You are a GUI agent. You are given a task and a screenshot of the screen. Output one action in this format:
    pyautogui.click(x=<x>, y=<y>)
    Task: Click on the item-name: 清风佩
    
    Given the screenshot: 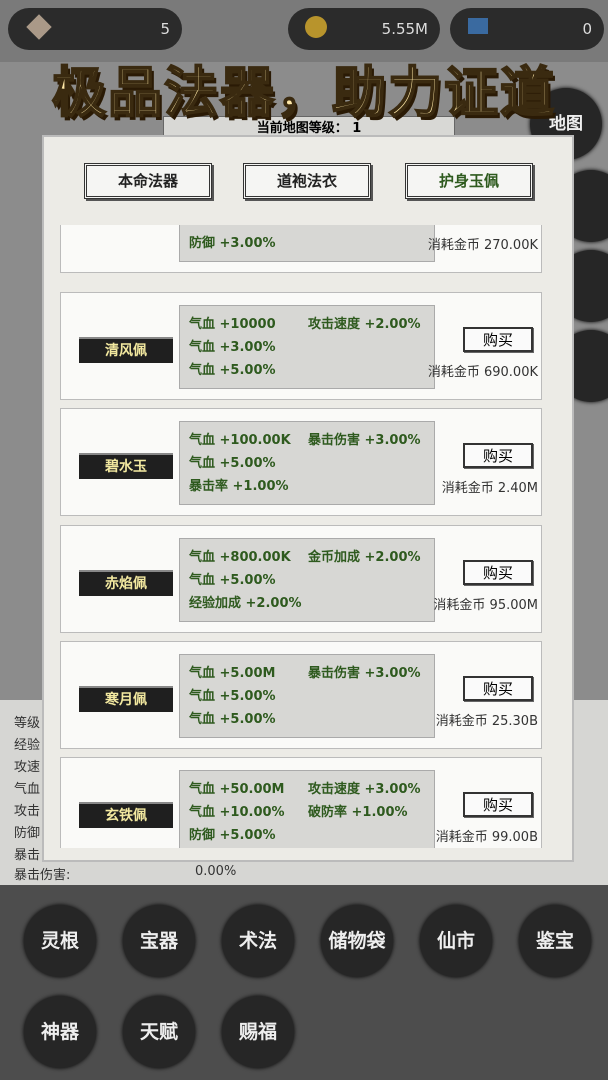 What is the action you would take?
    pyautogui.click(x=126, y=350)
    